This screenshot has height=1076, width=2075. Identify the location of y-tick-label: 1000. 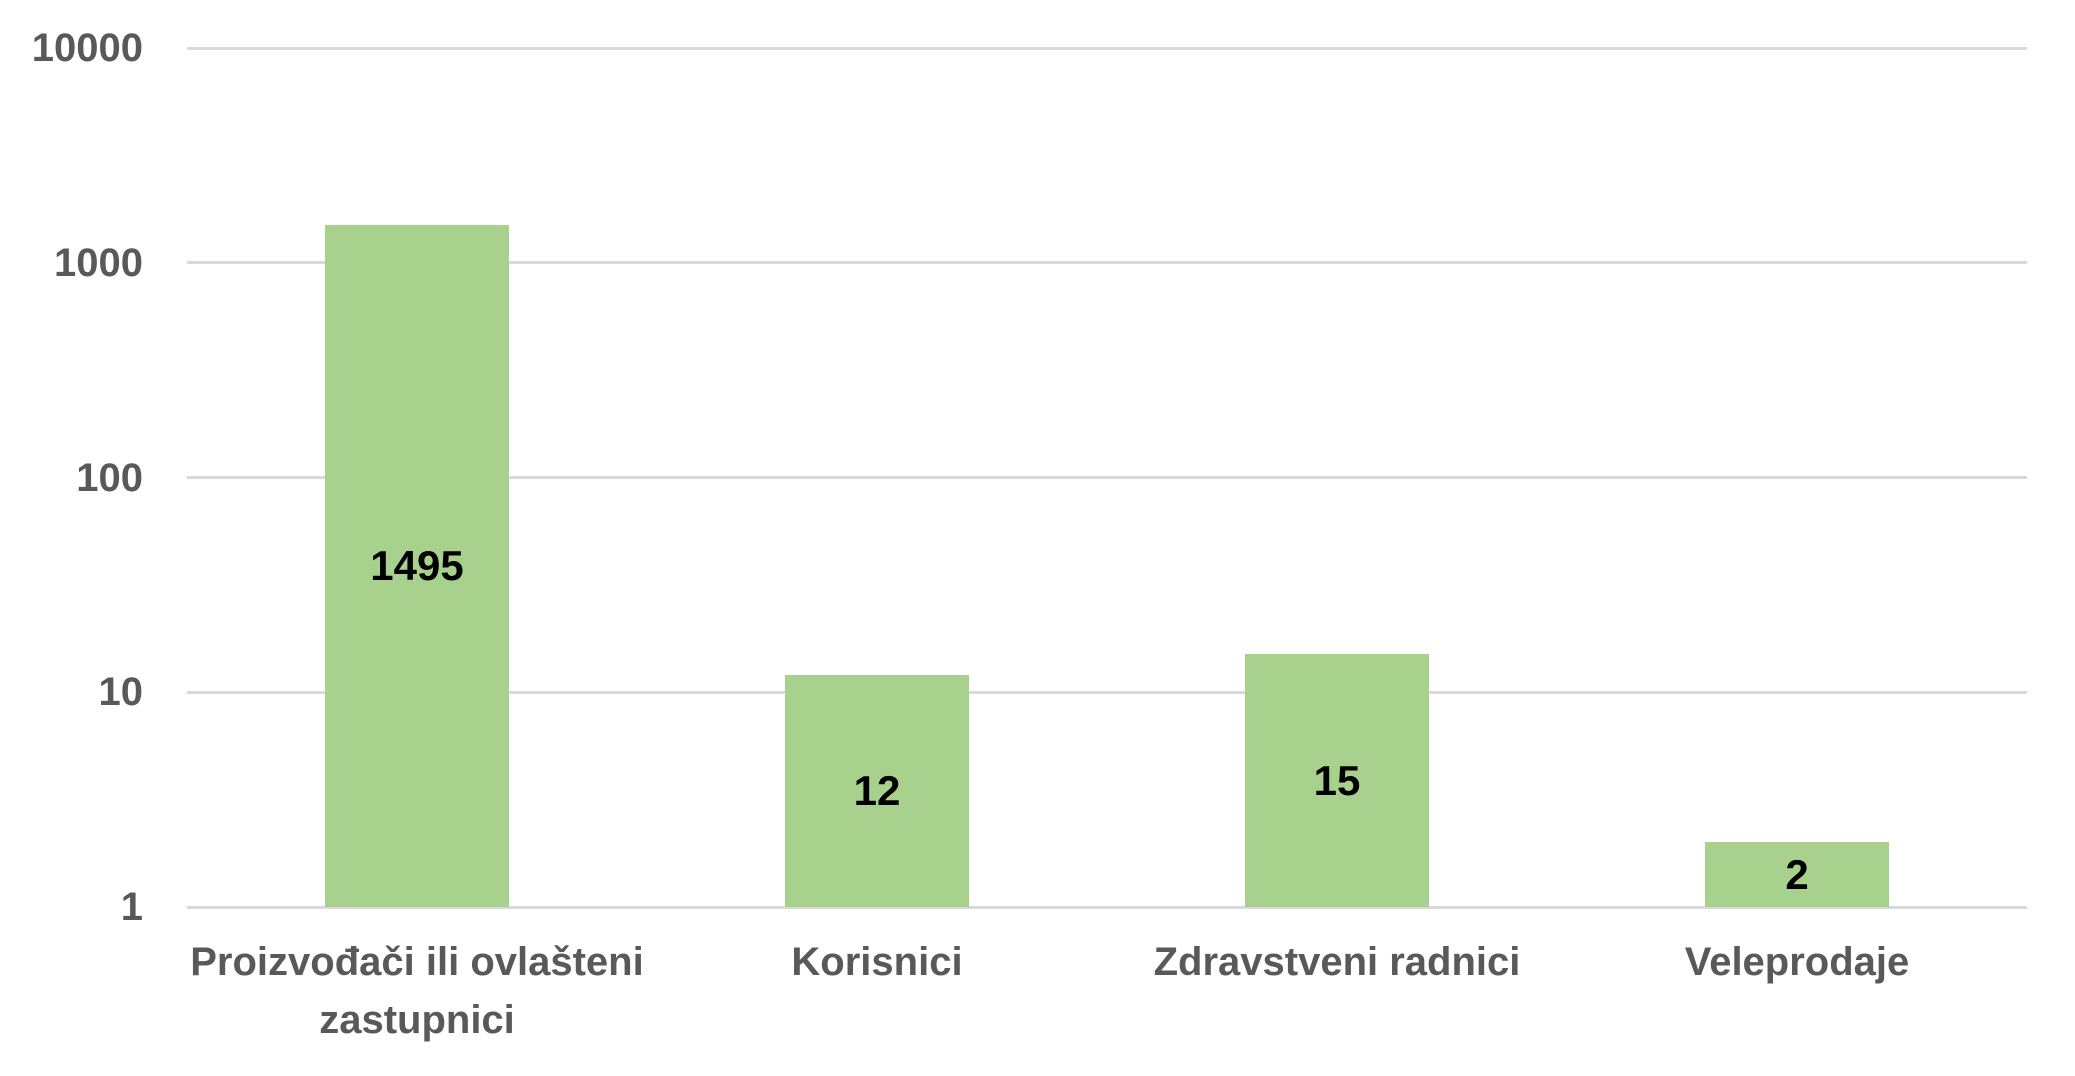
(98, 262).